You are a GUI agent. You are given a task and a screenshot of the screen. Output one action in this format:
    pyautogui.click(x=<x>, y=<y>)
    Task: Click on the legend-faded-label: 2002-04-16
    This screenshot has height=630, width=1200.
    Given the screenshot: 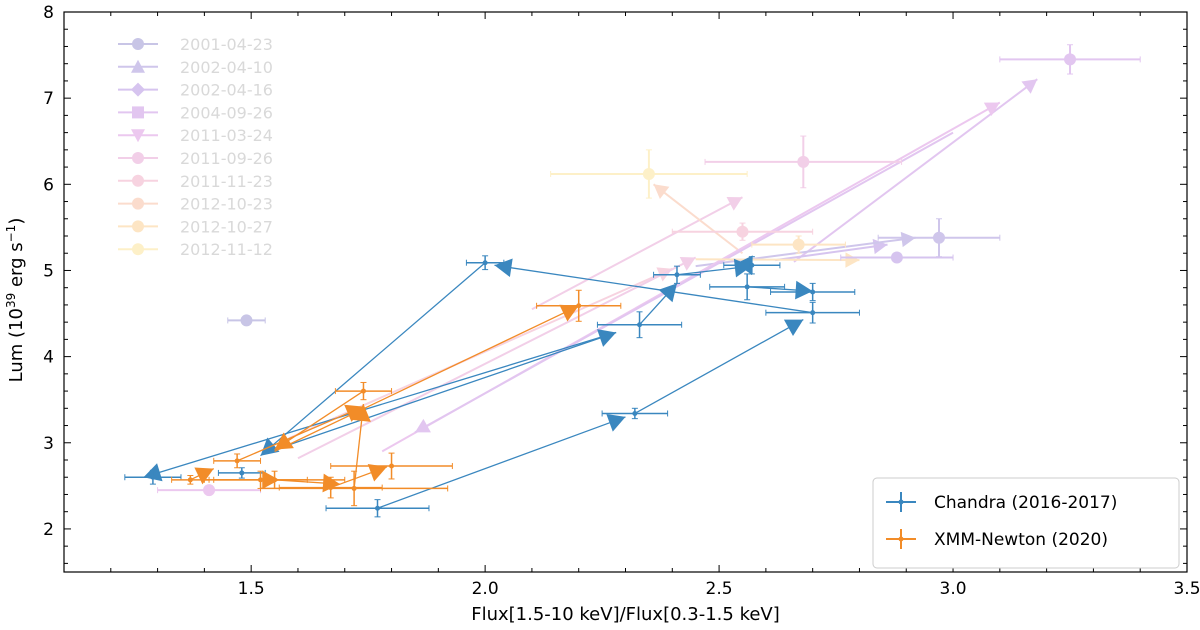 What is the action you would take?
    pyautogui.click(x=226, y=90)
    